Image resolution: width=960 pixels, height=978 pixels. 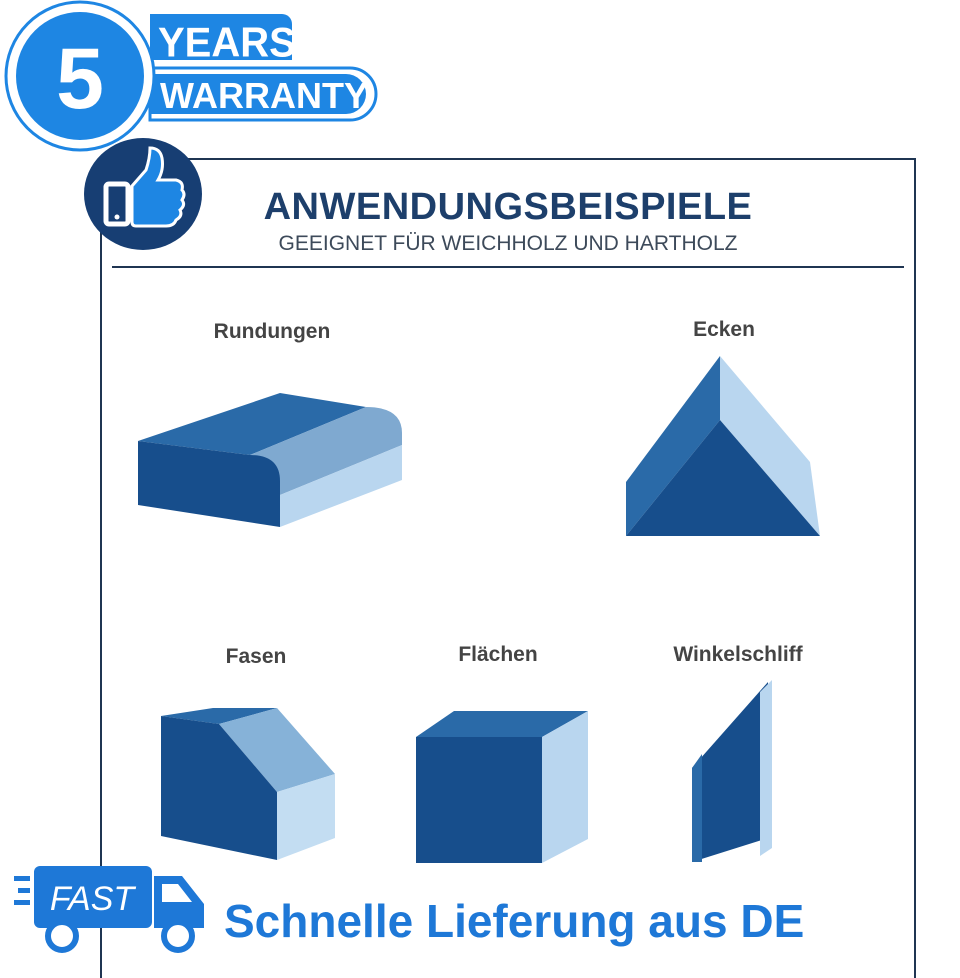 What do you see at coordinates (508, 243) in the screenshot?
I see `page-subtitle: GEEIGNET FÜR WEICHHOLZ UND HARTHOLZ` at bounding box center [508, 243].